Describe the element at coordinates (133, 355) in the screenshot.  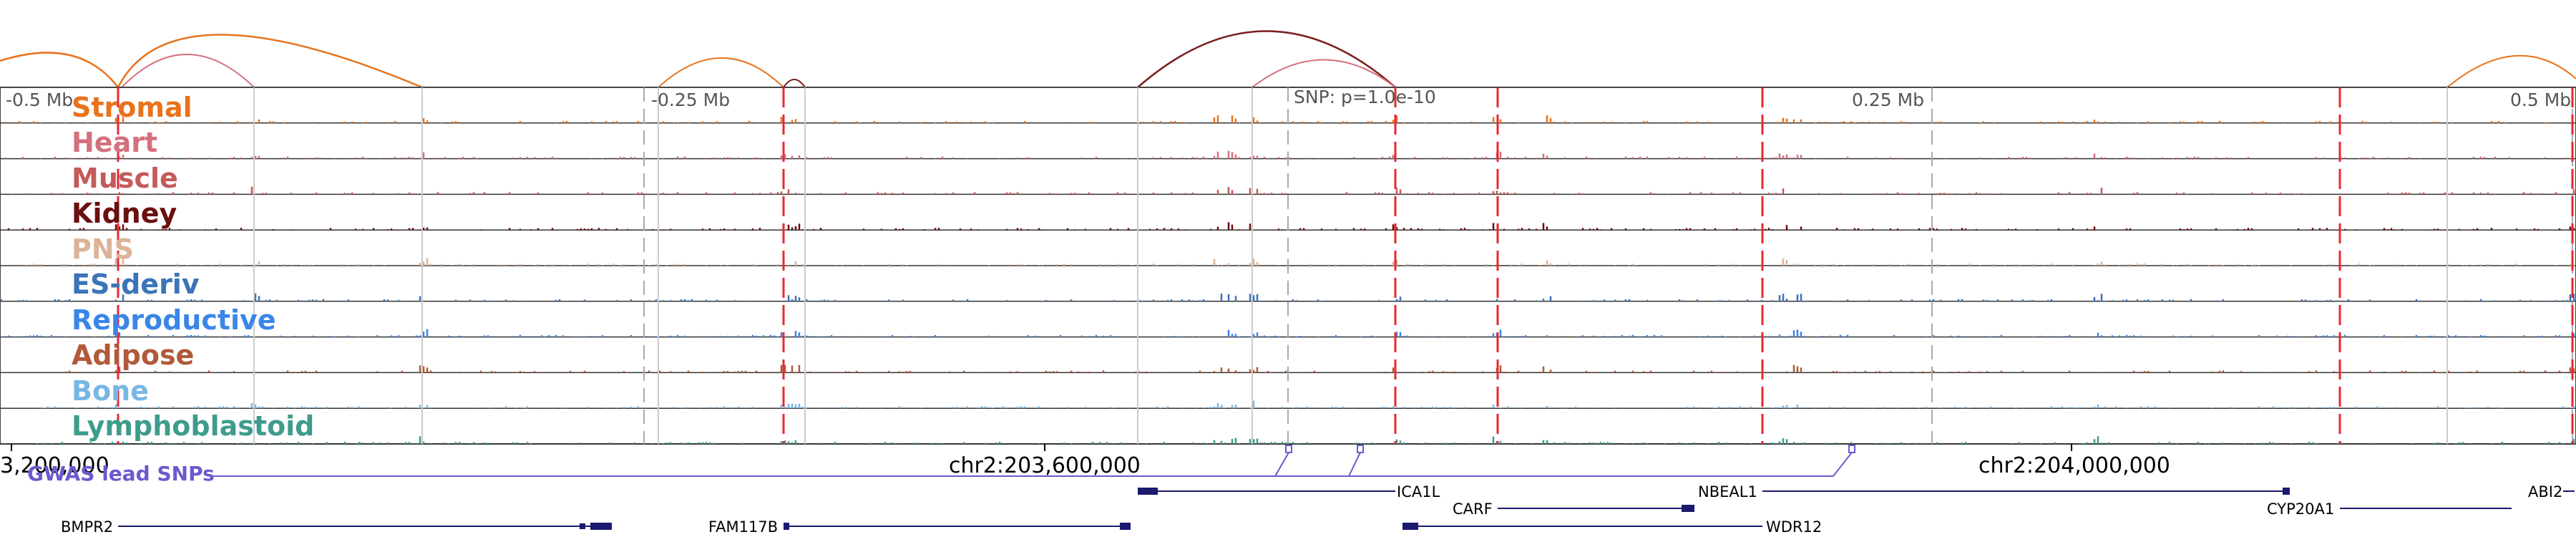
I see `track-label-adipose: Adipose` at that location.